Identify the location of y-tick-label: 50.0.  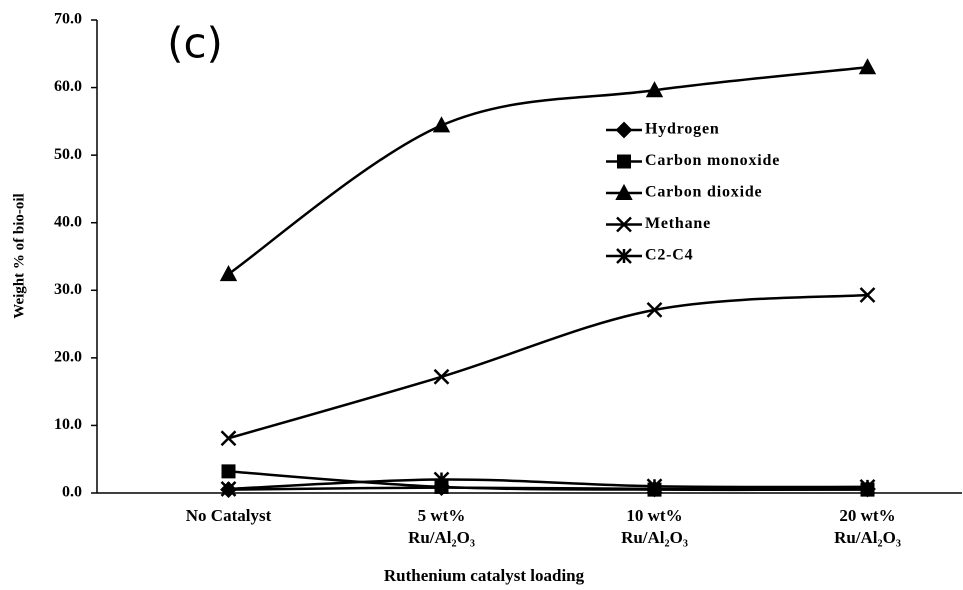
(68, 154).